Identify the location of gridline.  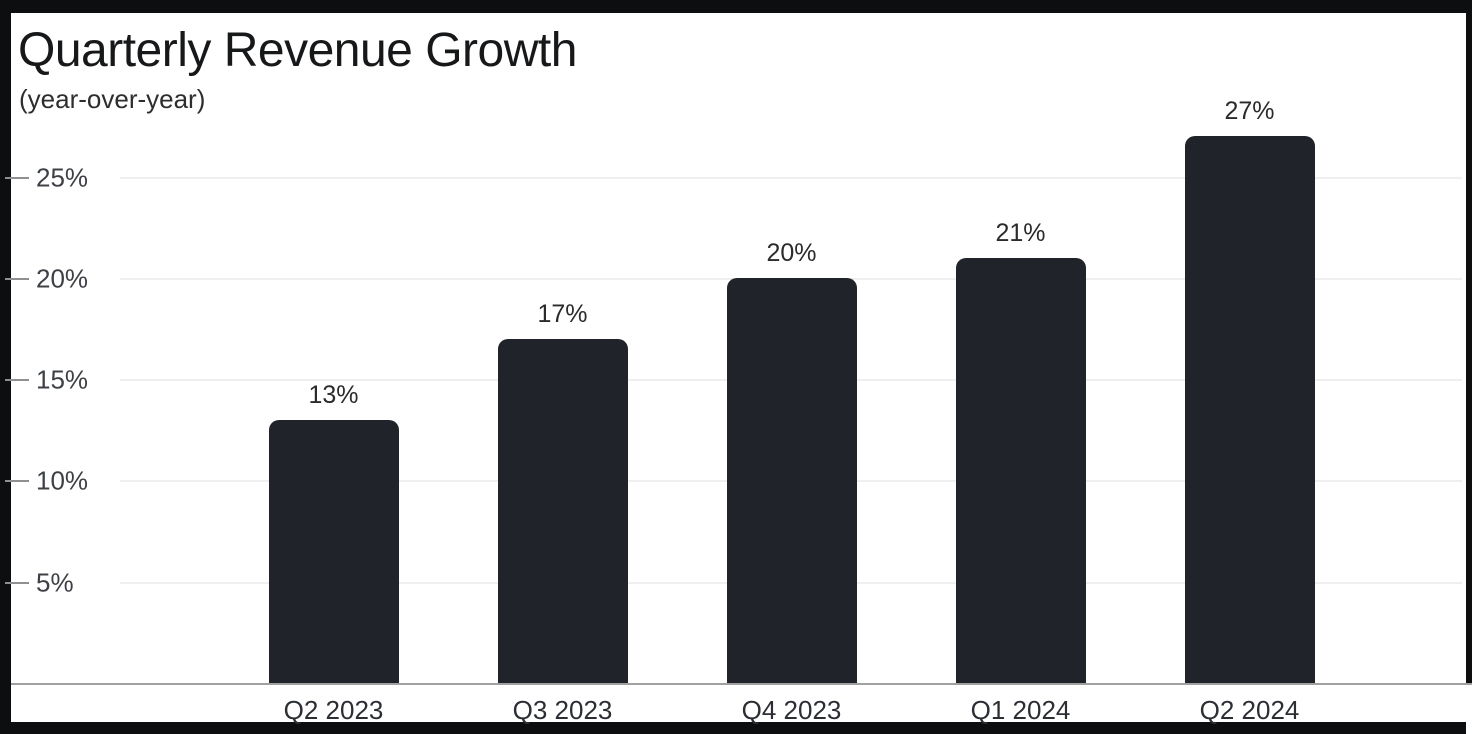
(791, 177).